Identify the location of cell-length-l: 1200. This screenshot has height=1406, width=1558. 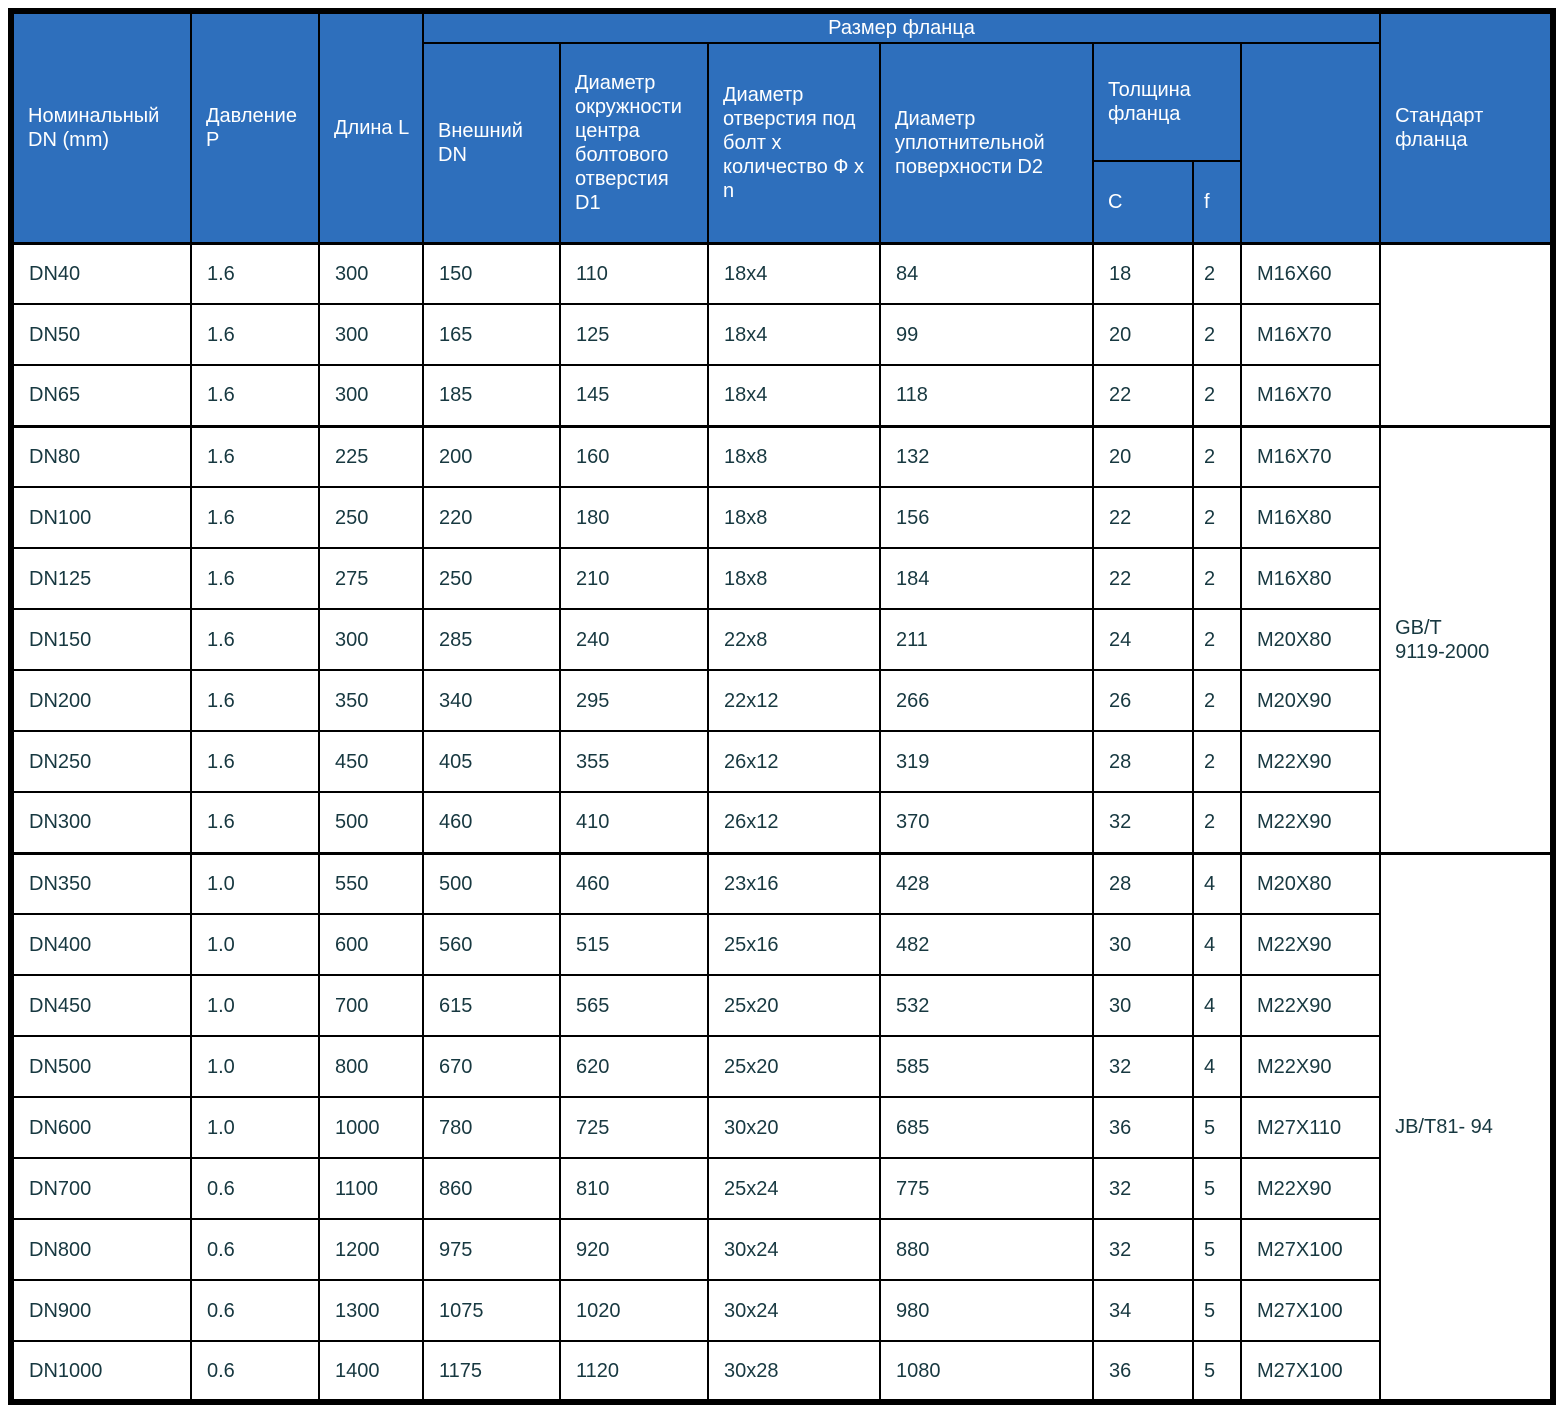
(371, 1249).